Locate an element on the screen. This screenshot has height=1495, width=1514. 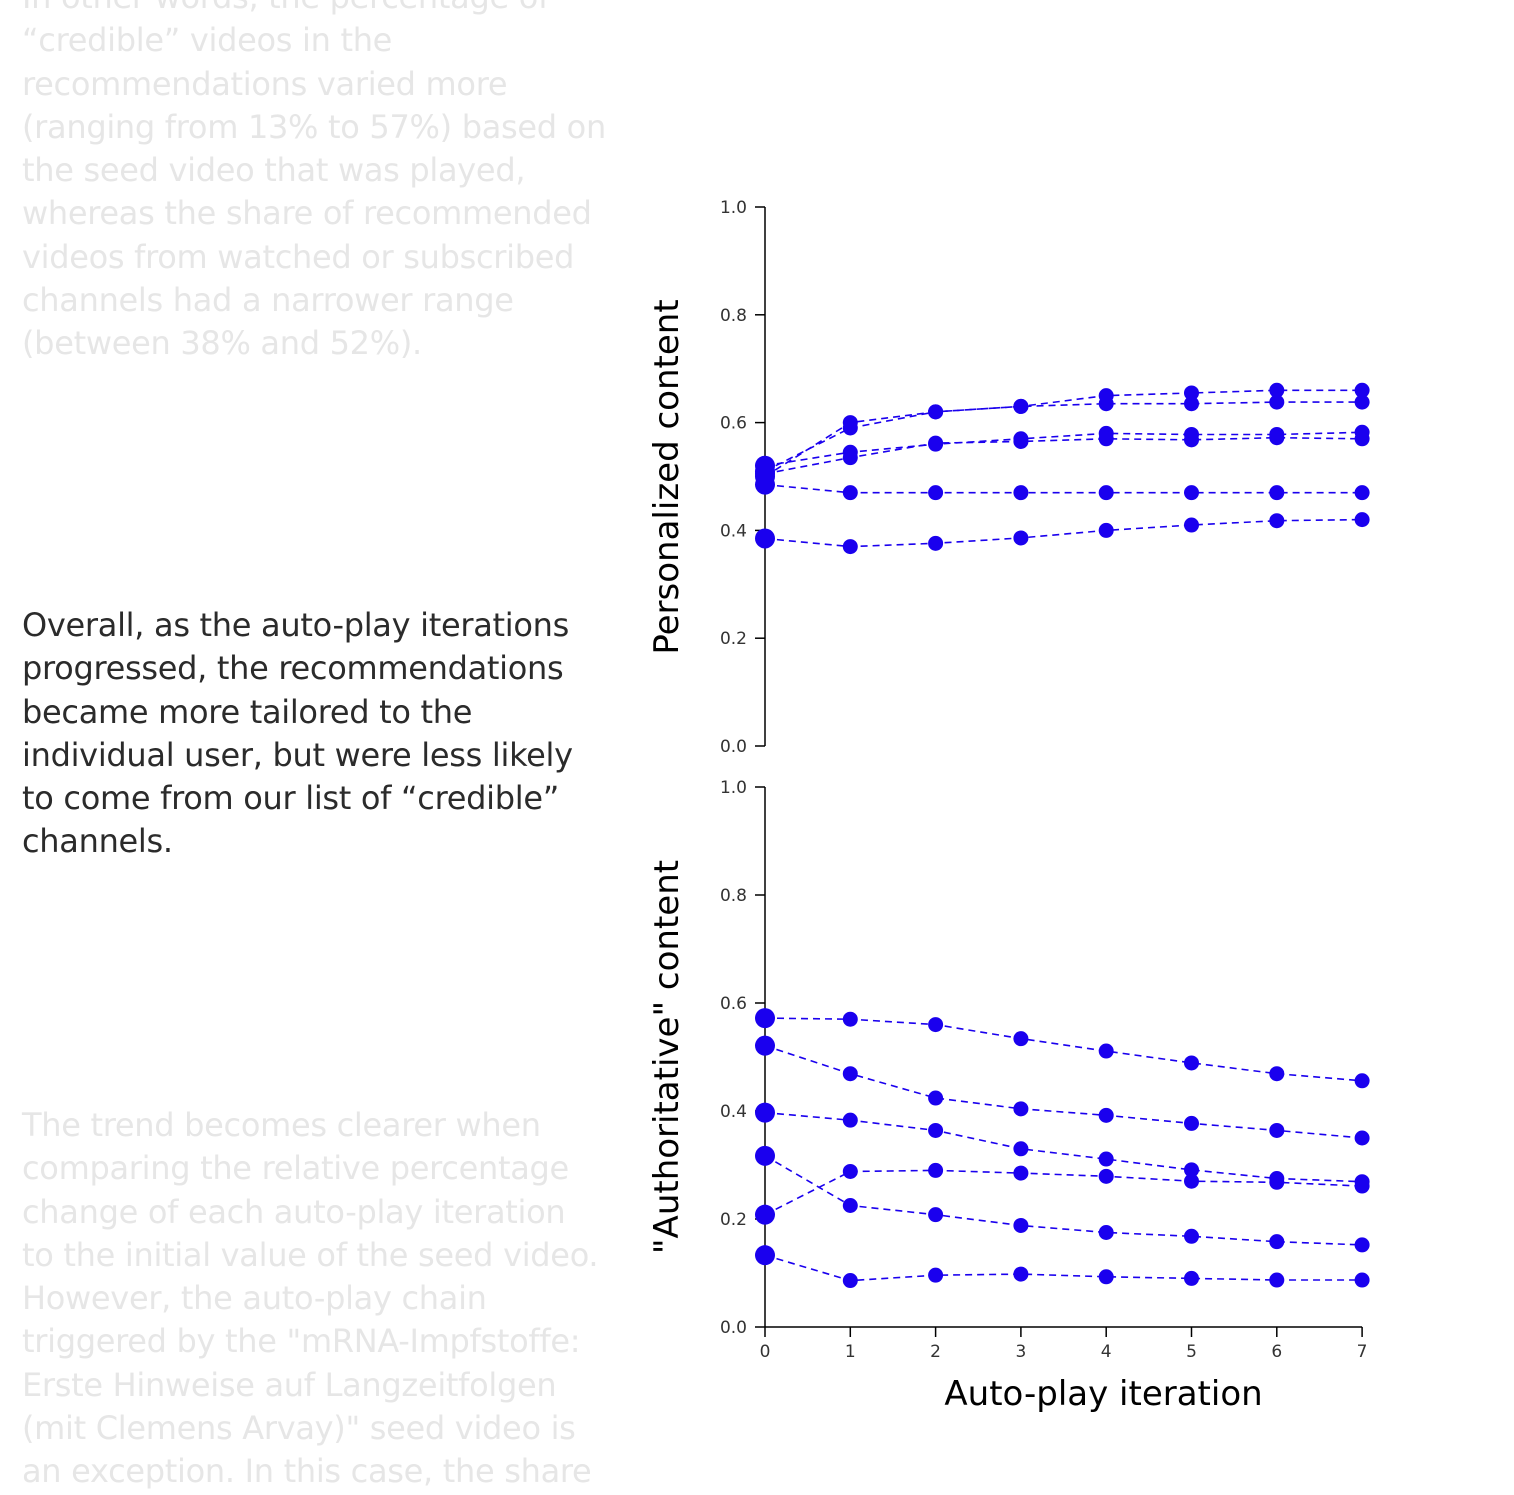
x-tick-label: 4 is located at coordinates (1106, 1352).